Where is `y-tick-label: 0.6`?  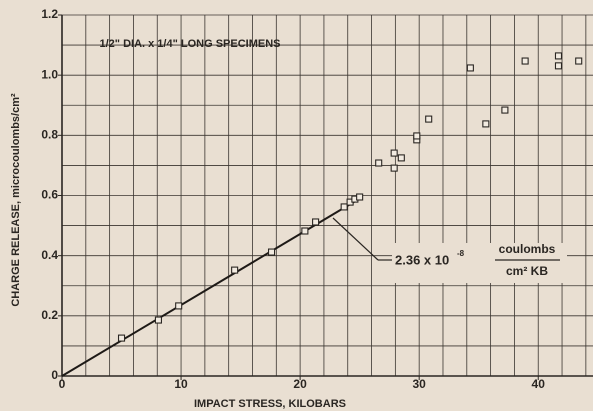 y-tick-label: 0.6 is located at coordinates (49, 195).